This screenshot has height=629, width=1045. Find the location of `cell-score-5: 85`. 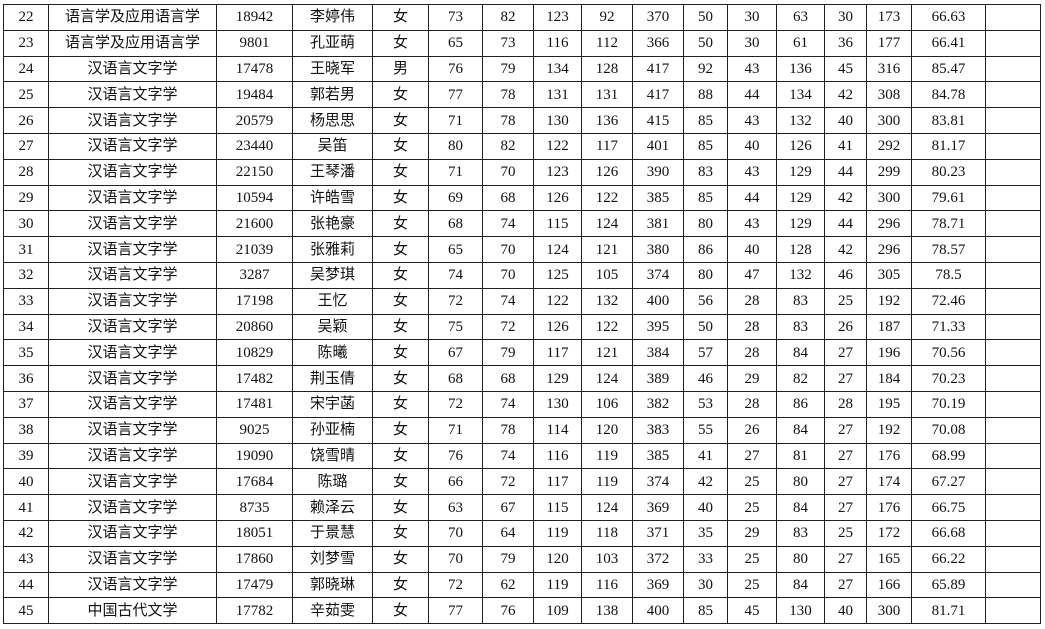

cell-score-5: 85 is located at coordinates (705, 611).